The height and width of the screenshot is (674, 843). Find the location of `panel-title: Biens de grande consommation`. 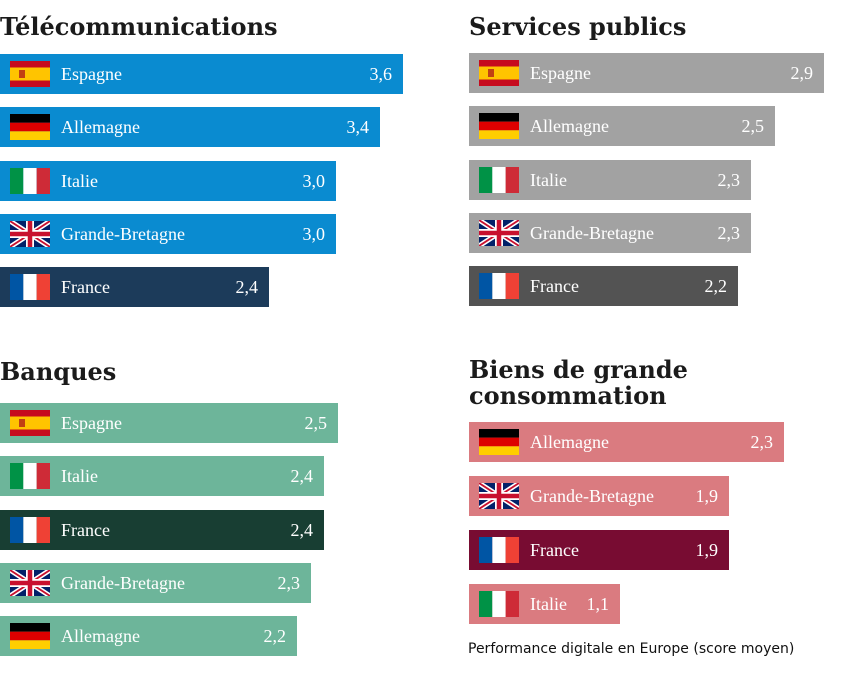

panel-title: Biens de grande consommation is located at coordinates (578, 382).